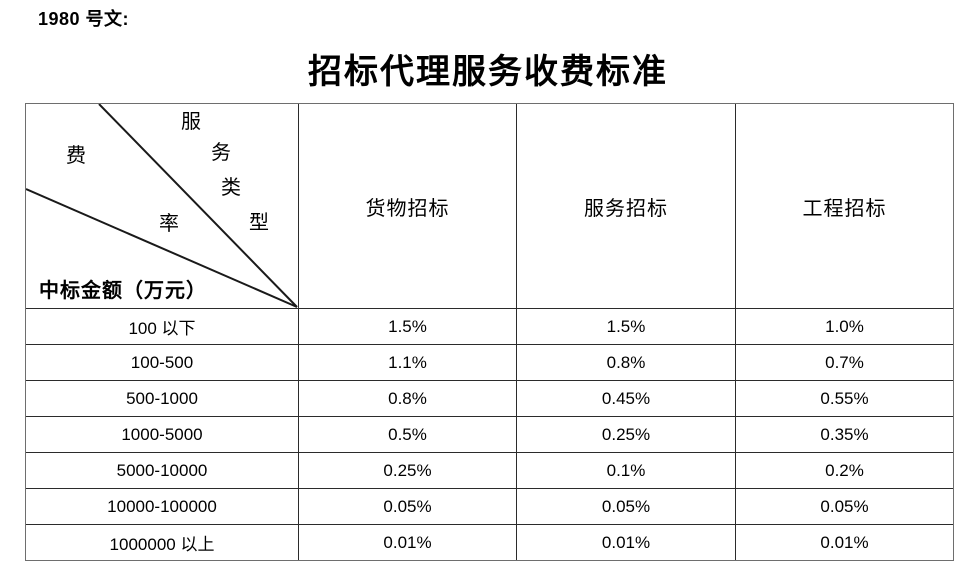 The height and width of the screenshot is (581, 976). What do you see at coordinates (407, 362) in the screenshot?
I see `rate-cell: 1.1%` at bounding box center [407, 362].